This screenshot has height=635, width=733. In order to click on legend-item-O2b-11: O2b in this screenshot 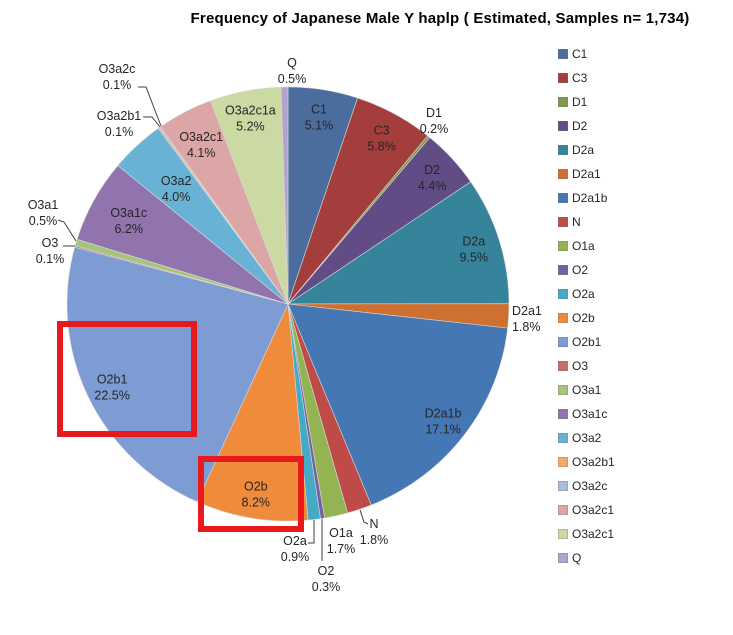, I will do `click(586, 318)`.